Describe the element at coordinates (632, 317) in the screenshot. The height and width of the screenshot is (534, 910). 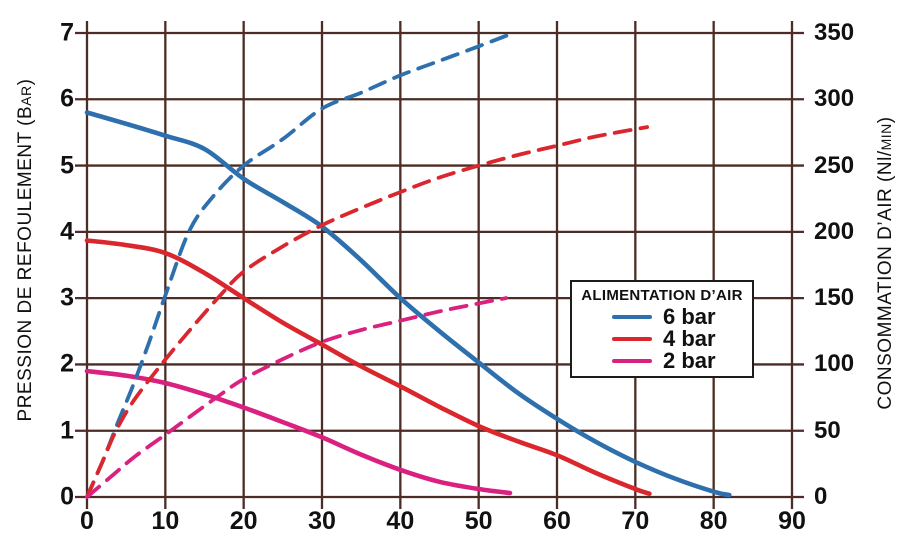
I see `legend-swatch-6bar` at that location.